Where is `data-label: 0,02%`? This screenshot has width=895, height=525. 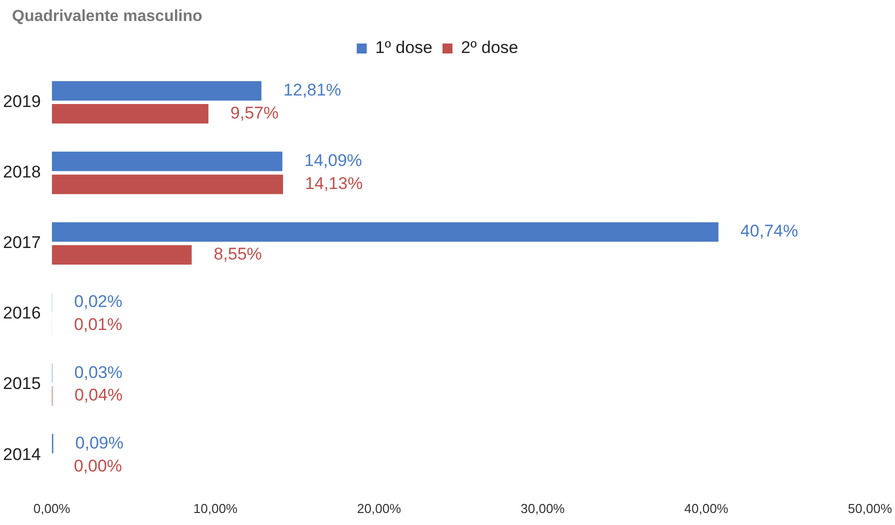 data-label: 0,02% is located at coordinates (98, 302).